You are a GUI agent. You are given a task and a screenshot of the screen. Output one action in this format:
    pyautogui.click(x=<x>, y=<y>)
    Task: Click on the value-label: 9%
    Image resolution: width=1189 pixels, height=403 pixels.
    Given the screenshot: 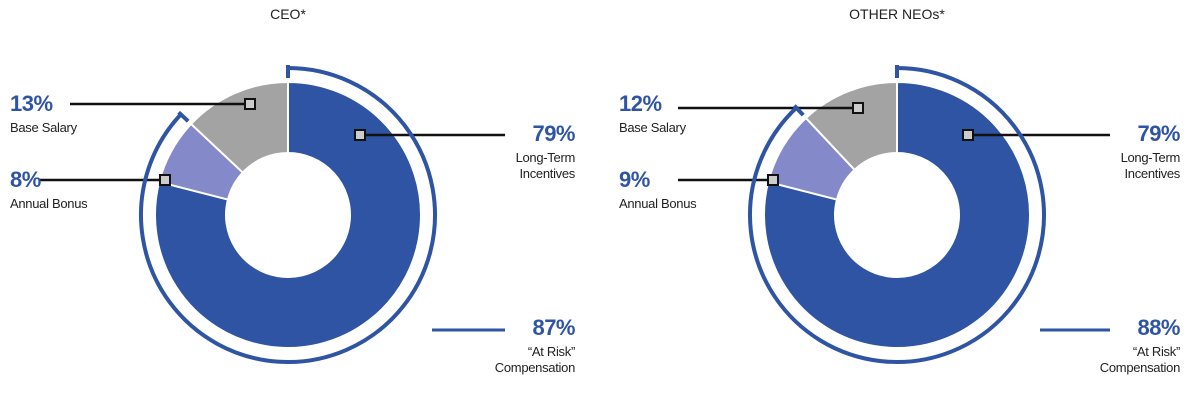 What is the action you would take?
    pyautogui.click(x=634, y=179)
    